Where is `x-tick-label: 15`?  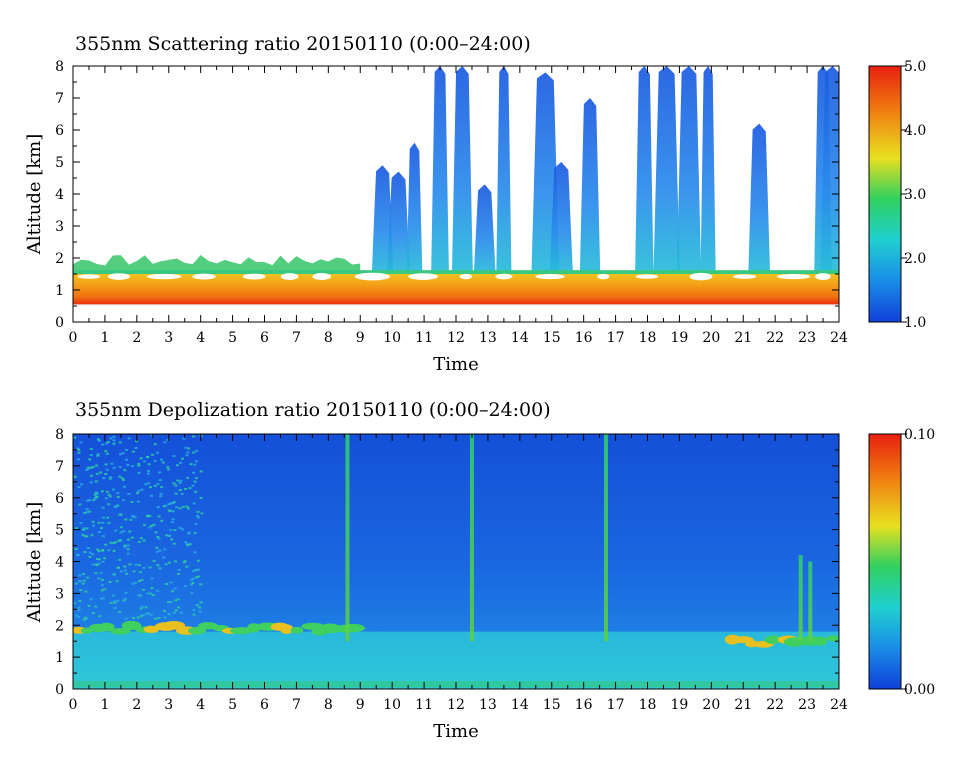
x-tick-label: 15 is located at coordinates (552, 338).